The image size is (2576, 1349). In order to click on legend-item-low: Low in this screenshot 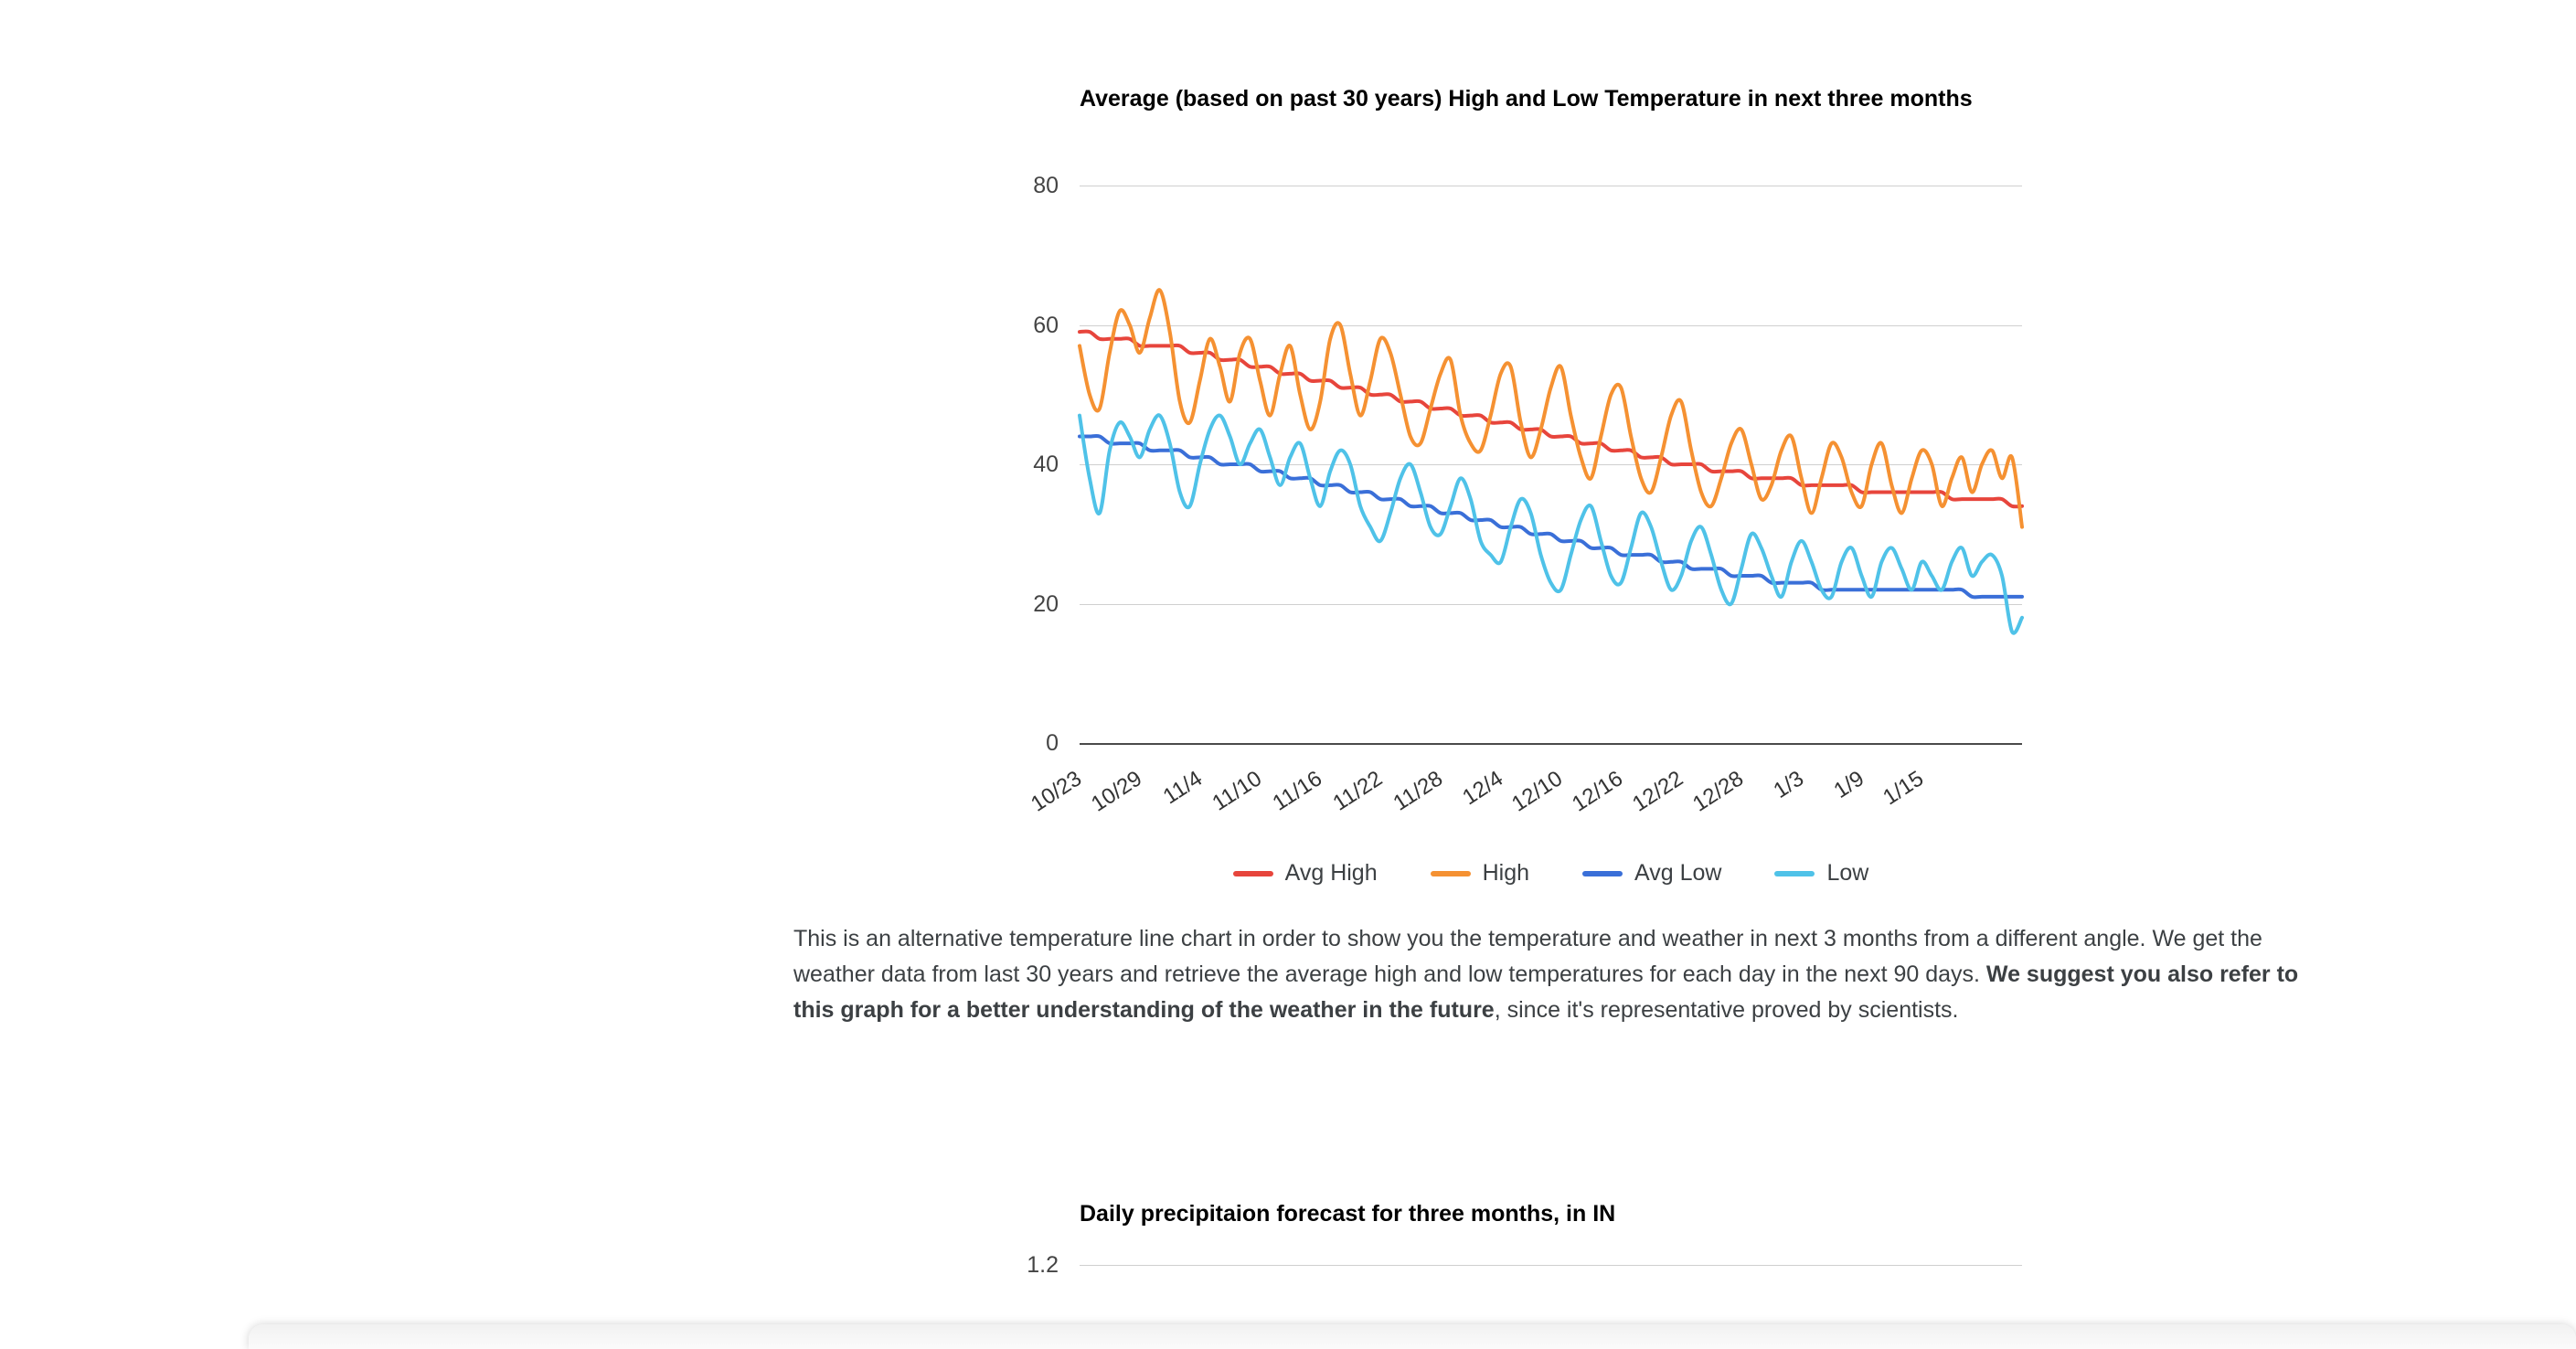, I will do `click(1821, 873)`.